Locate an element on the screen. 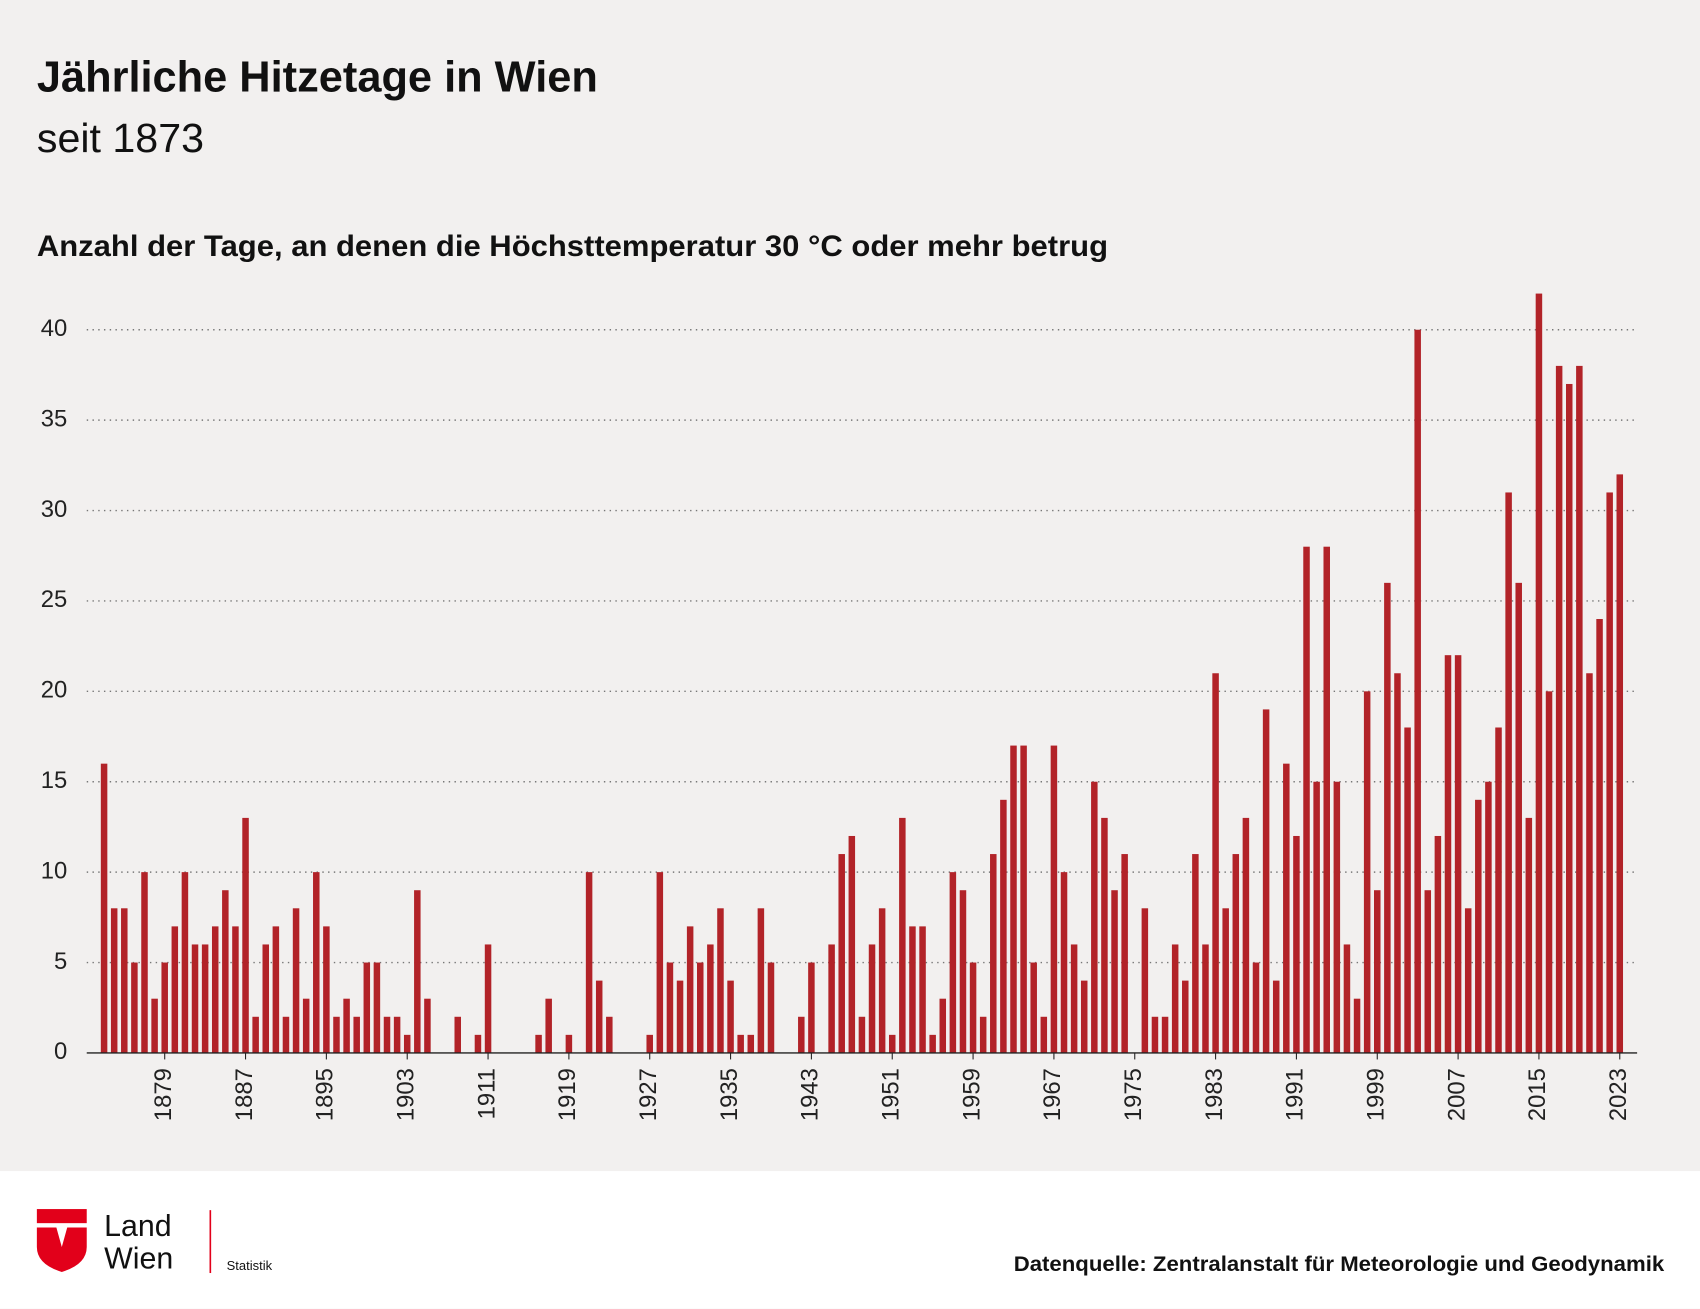 The width and height of the screenshot is (1700, 1309). logo-shield is located at coordinates (61, 1249).